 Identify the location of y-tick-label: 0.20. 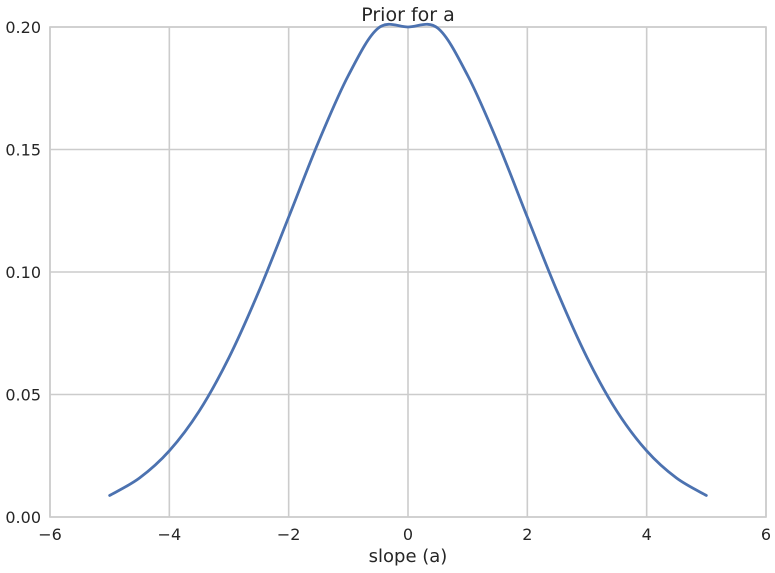
(23, 27).